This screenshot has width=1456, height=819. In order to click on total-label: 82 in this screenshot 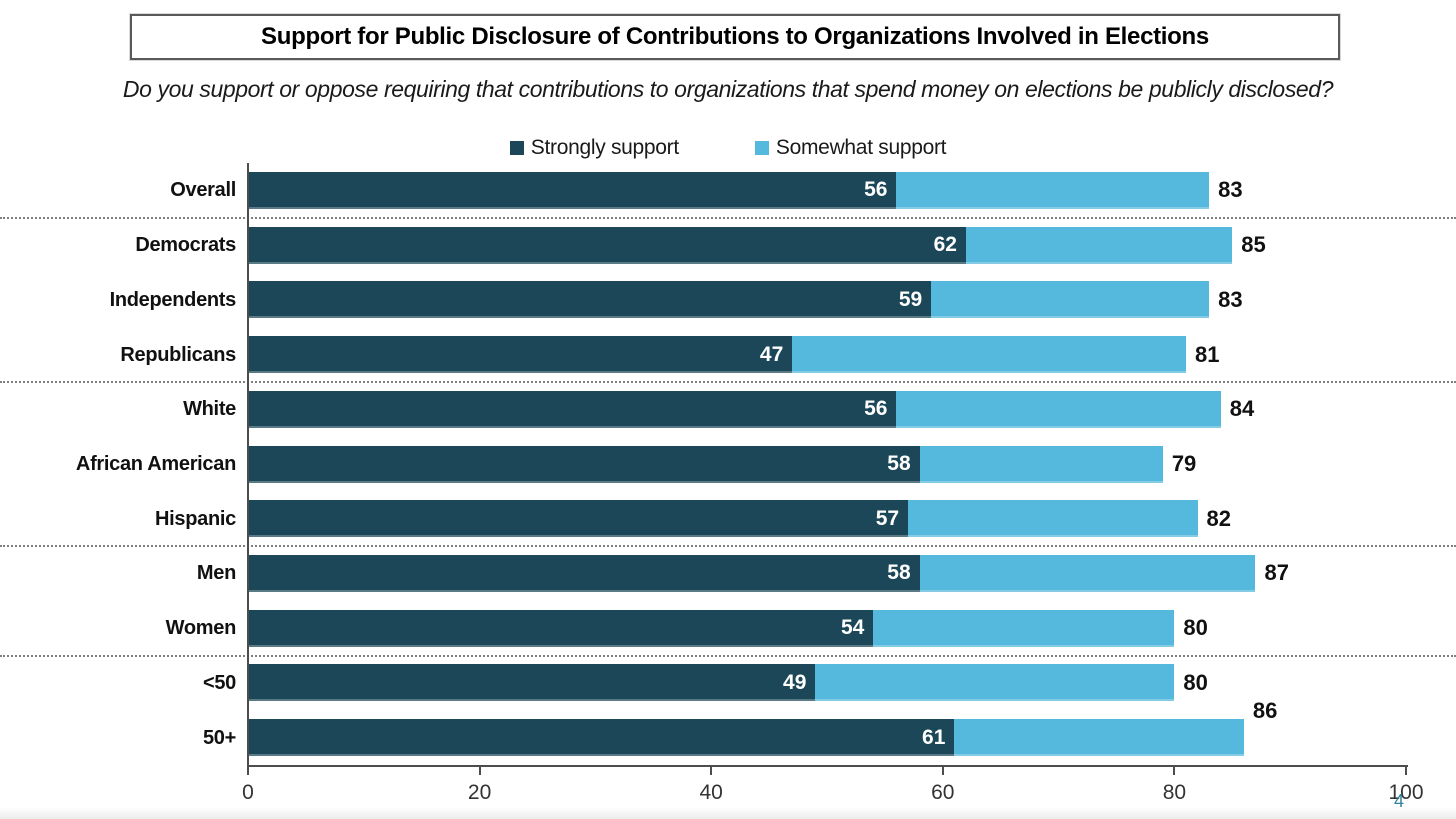, I will do `click(1219, 518)`.